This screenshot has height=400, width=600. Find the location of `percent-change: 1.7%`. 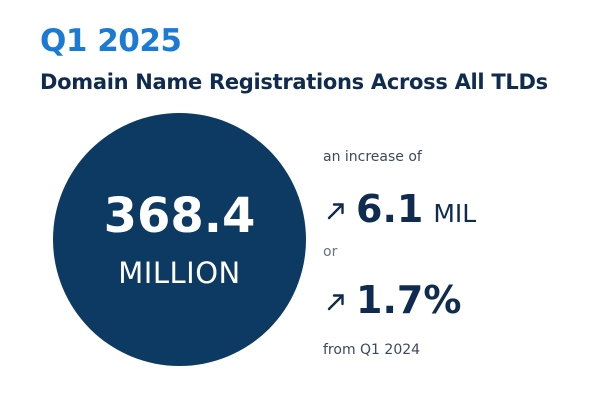

percent-change: 1.7% is located at coordinates (393, 300).